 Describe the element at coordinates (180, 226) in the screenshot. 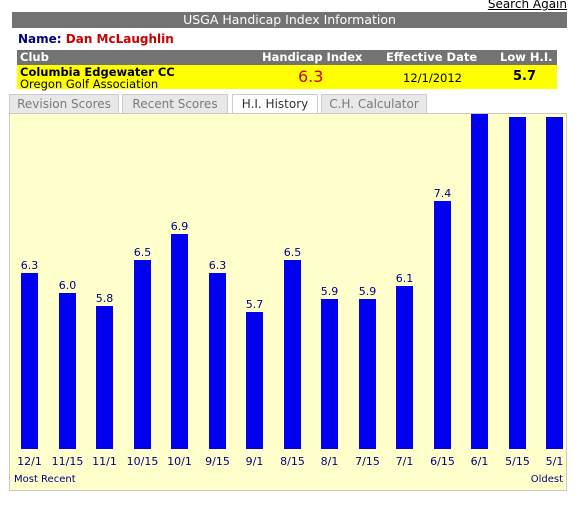

I see `bar-value-label: 6.9` at that location.